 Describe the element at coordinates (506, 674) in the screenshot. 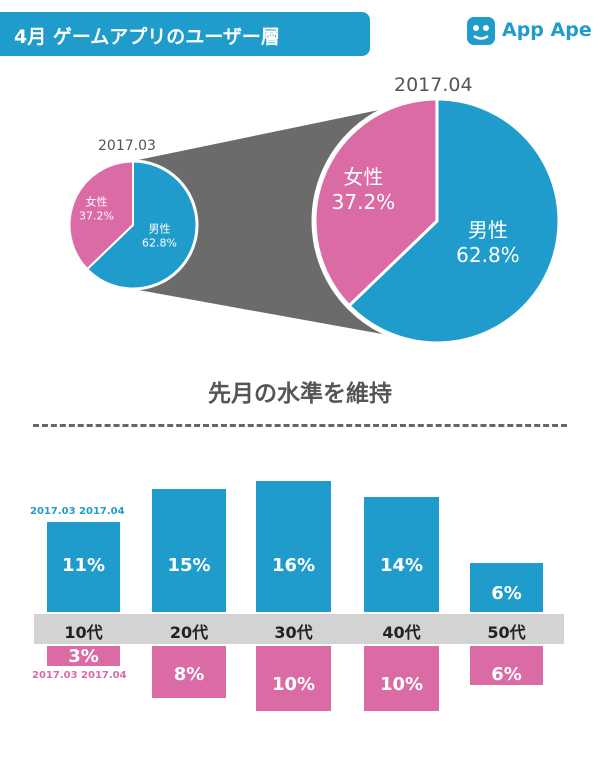

I see `bar-lower-label-4: 6%` at that location.